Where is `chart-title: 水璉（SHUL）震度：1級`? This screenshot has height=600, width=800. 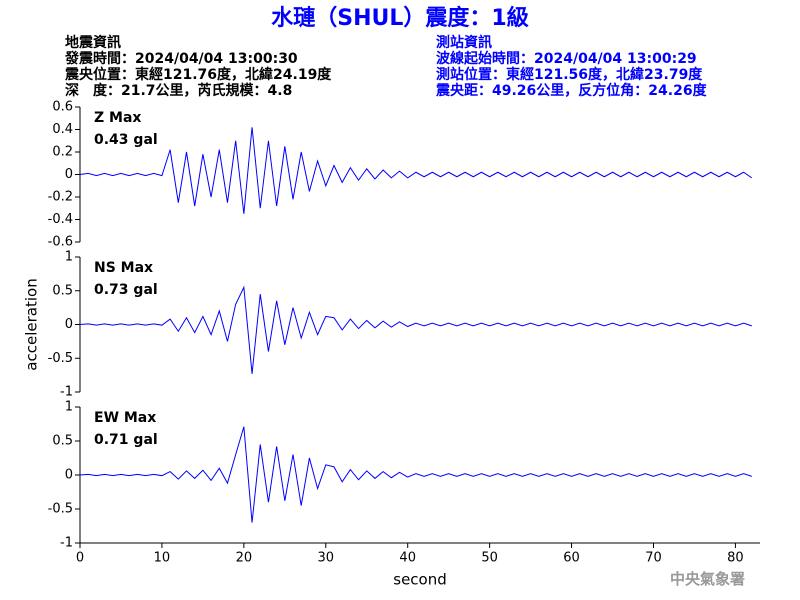
chart-title: 水璉（SHUL）震度：1級 is located at coordinates (399, 18).